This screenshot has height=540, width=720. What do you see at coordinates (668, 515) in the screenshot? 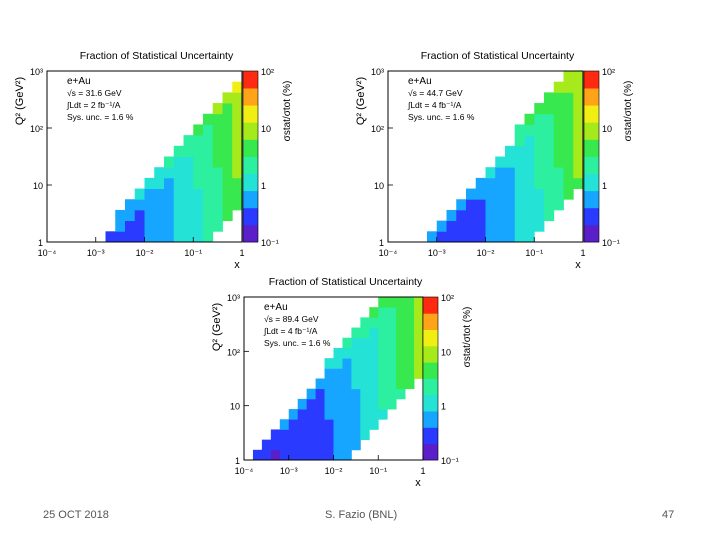
I see `footer-page-number: 47` at bounding box center [668, 515].